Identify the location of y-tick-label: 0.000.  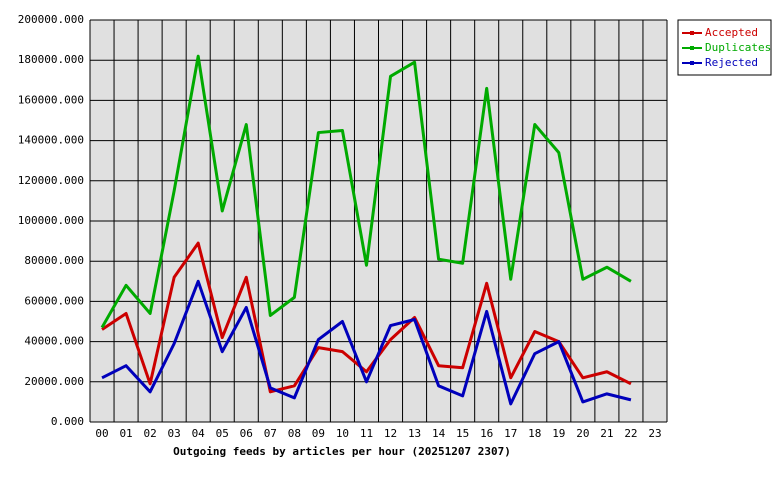
(67, 421).